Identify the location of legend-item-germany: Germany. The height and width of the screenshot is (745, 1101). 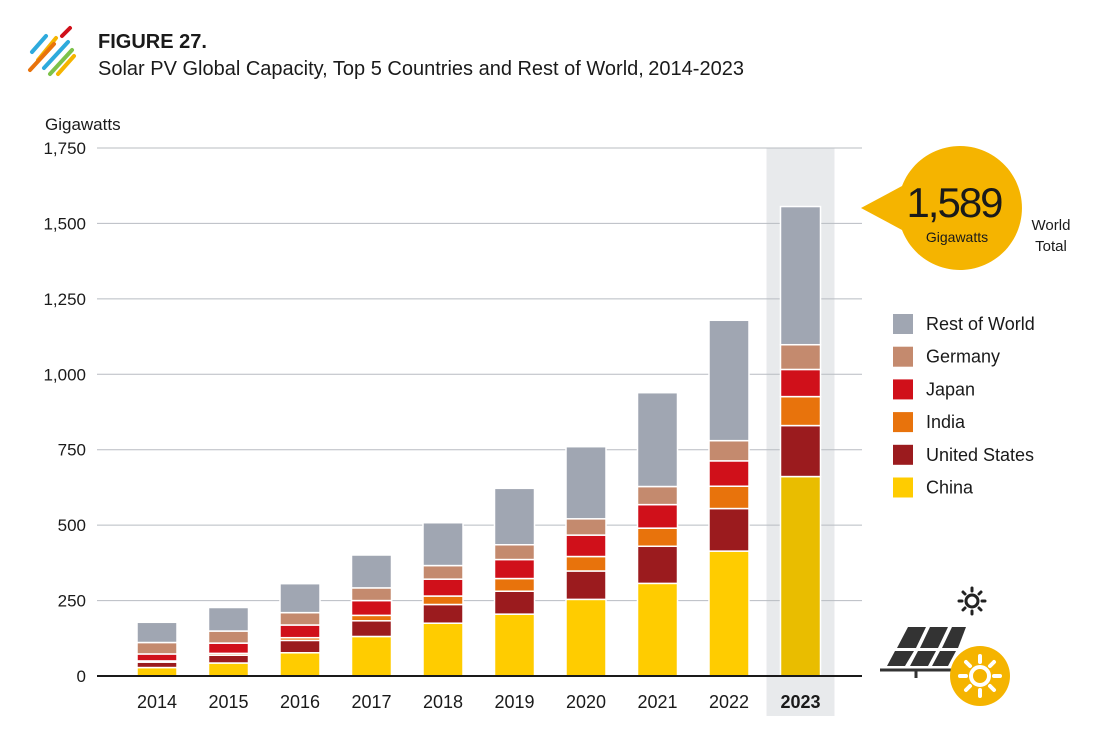
(946, 356).